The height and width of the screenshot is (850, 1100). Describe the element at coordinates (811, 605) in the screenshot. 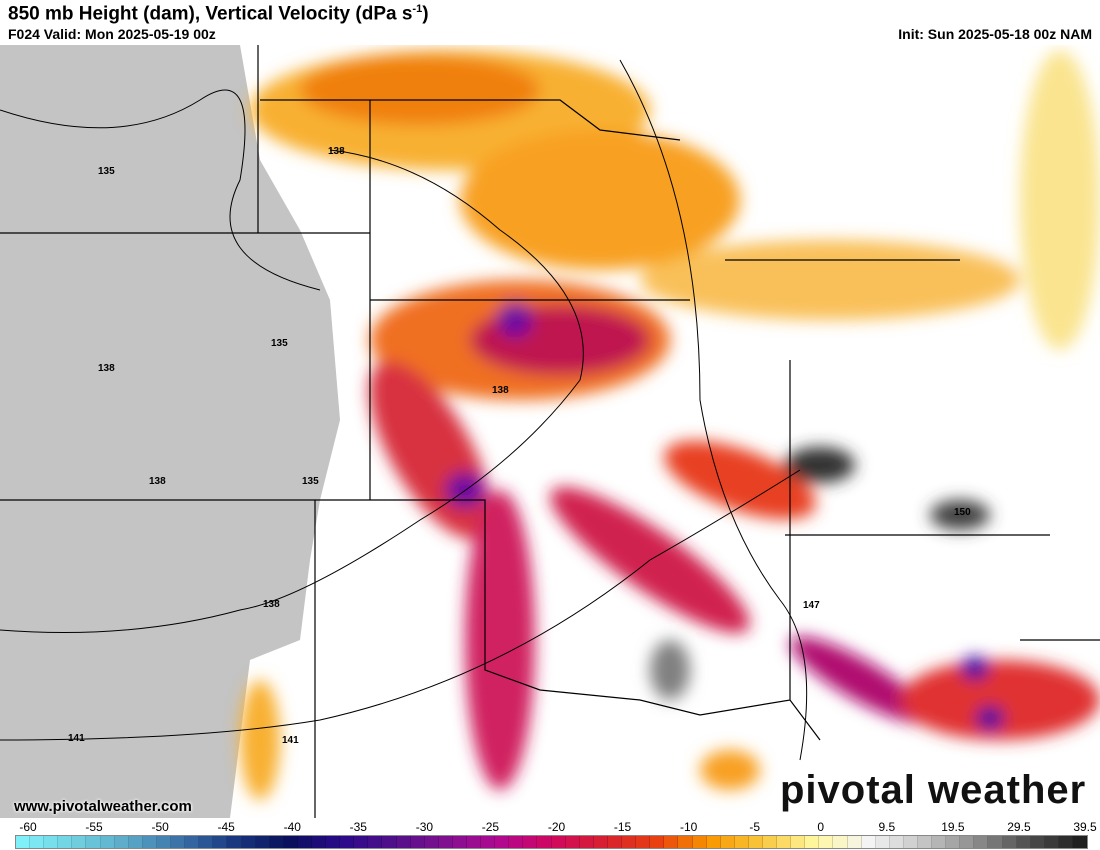

I see `contour-label: 147` at that location.